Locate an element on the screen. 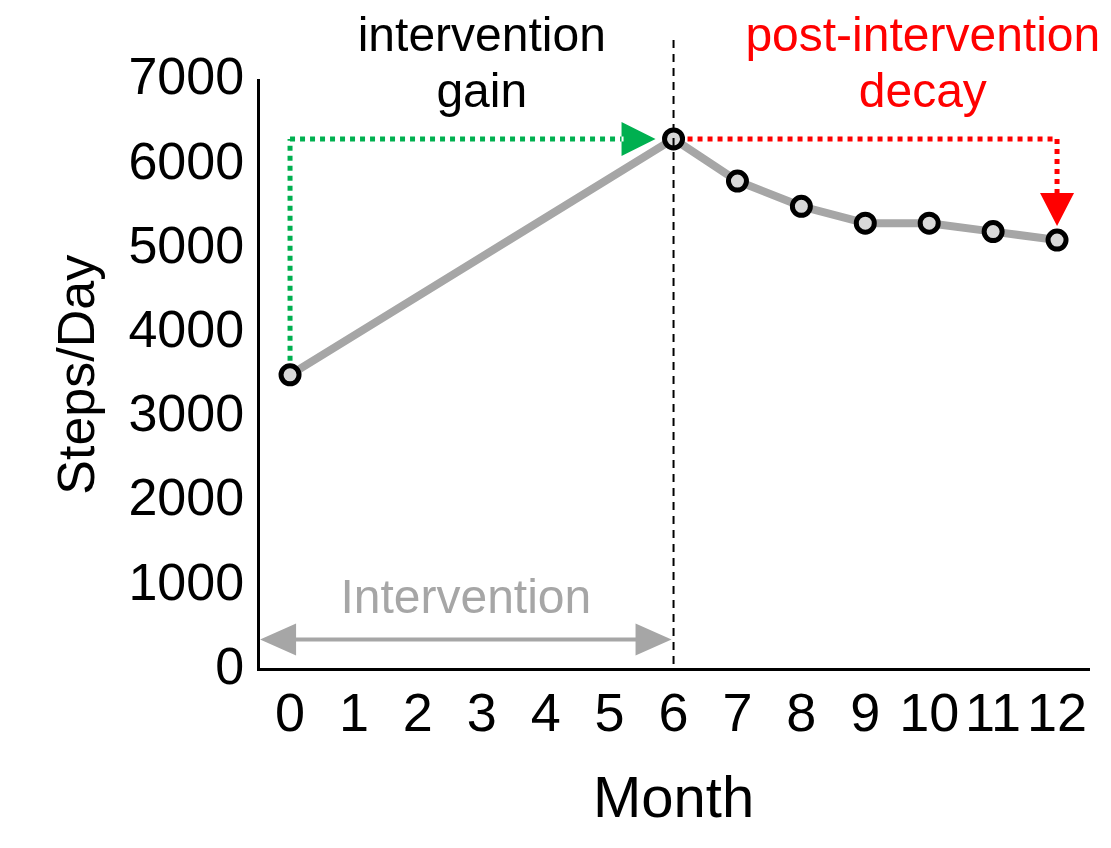 The image size is (1111, 848). y-tick-label: 7000 is located at coordinates (186, 76).